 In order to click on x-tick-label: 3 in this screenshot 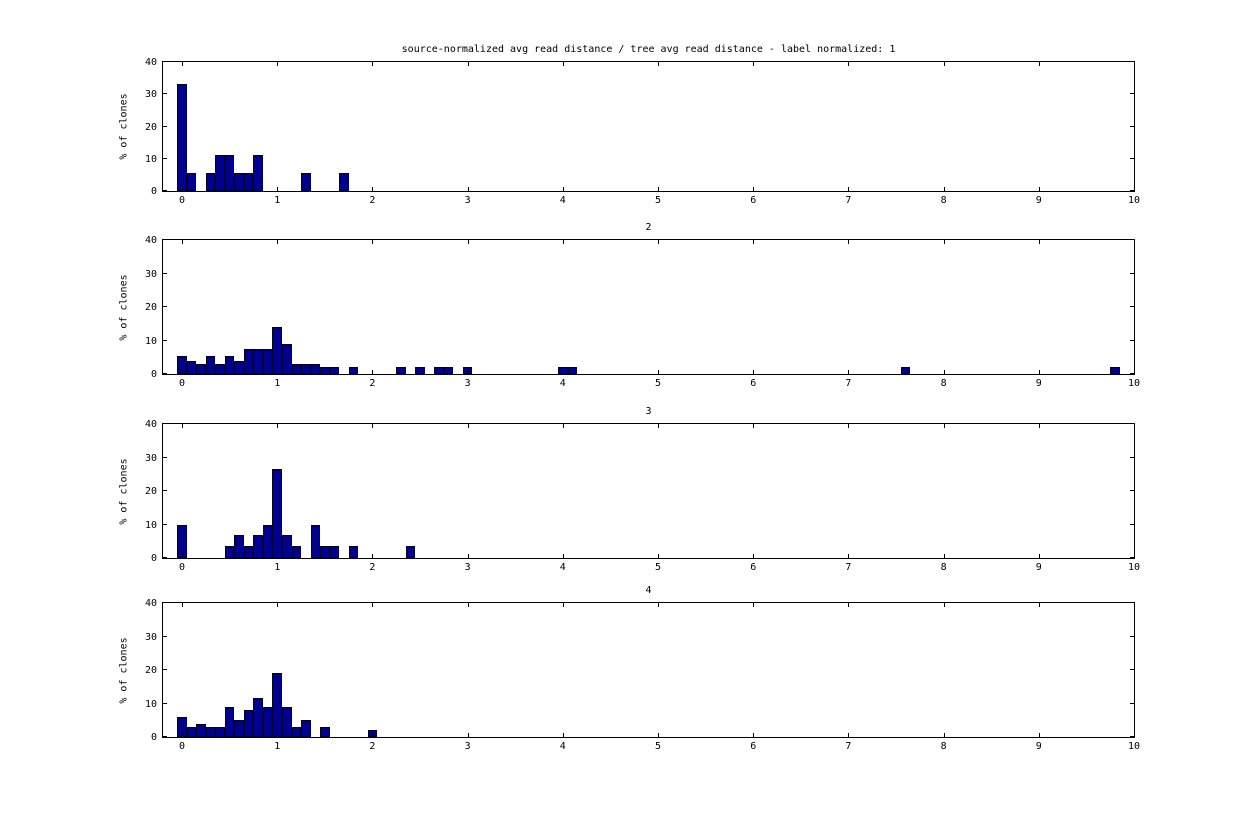, I will do `click(467, 383)`.